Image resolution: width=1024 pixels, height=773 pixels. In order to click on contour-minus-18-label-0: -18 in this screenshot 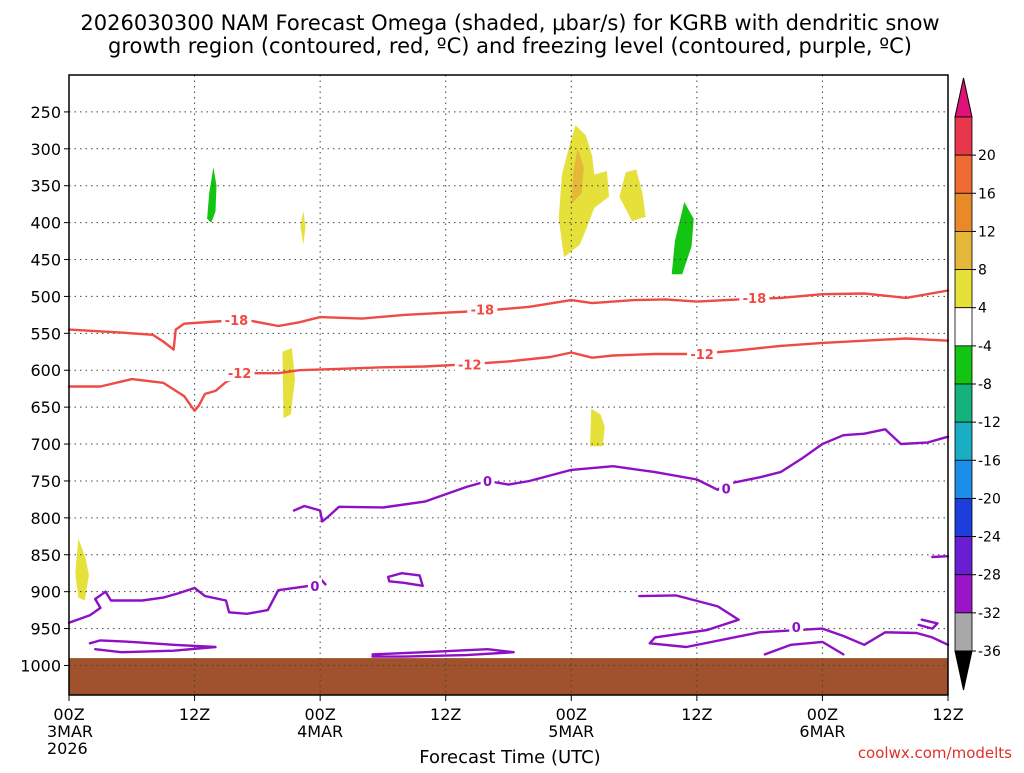, I will do `click(237, 321)`.